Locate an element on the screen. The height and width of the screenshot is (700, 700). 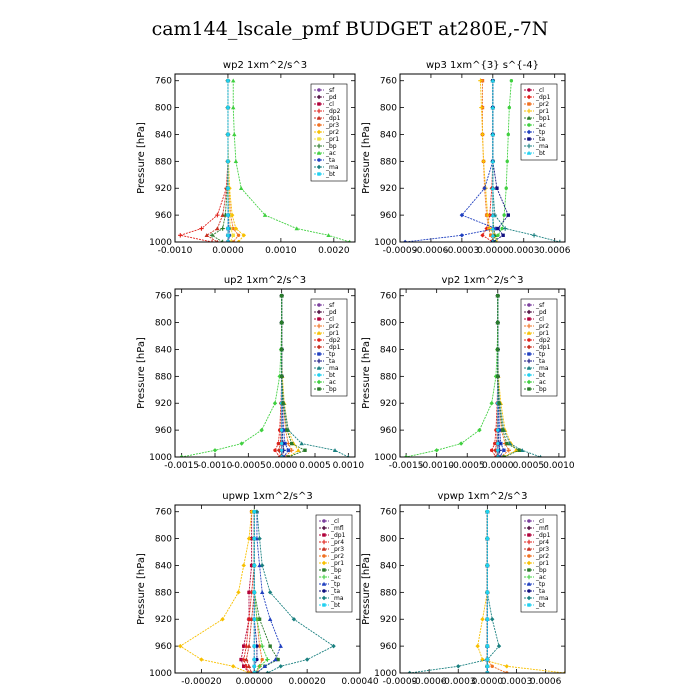
legend-label: _tp is located at coordinates (330, 354).